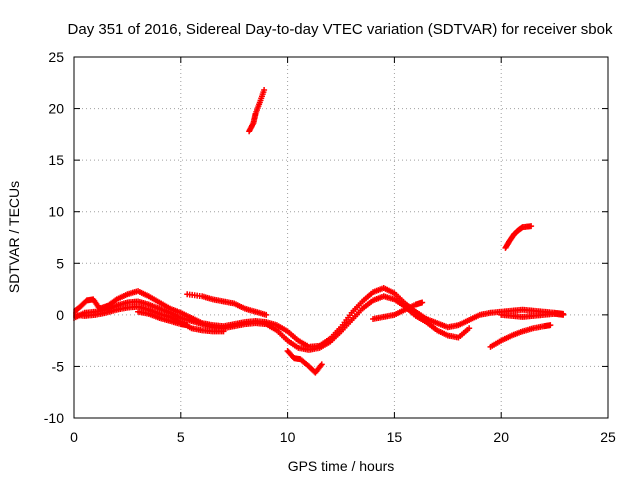  Describe the element at coordinates (501, 437) in the screenshot. I see `x-tick-label: 20` at that location.